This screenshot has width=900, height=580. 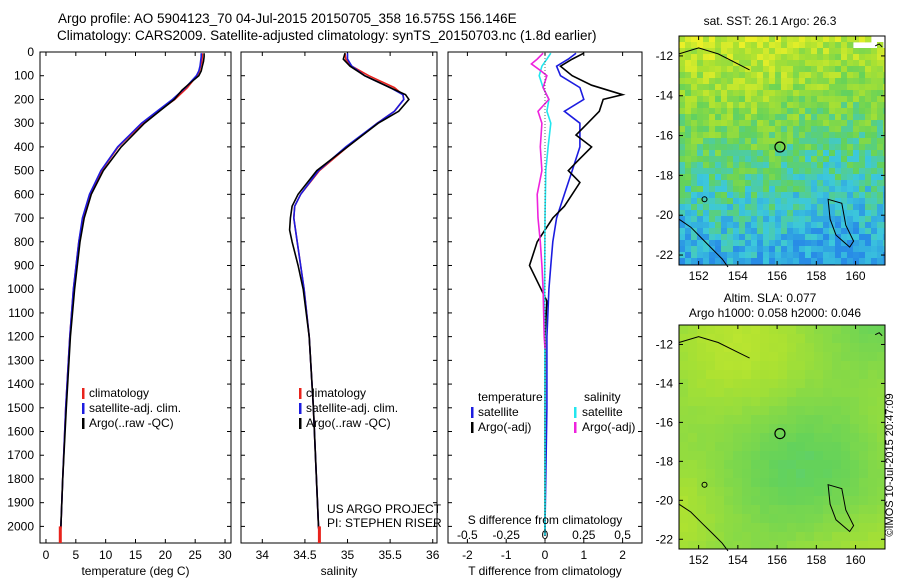 What do you see at coordinates (714, 59) in the screenshot?
I see `coastline` at bounding box center [714, 59].